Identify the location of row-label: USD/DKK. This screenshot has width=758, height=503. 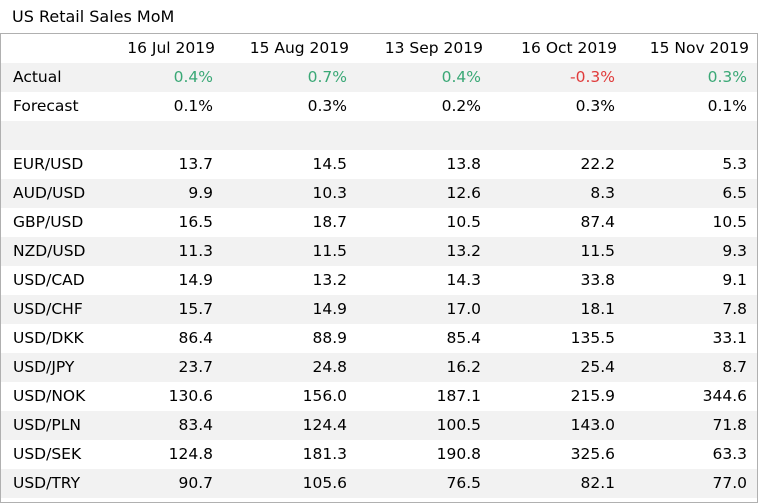
(48, 338).